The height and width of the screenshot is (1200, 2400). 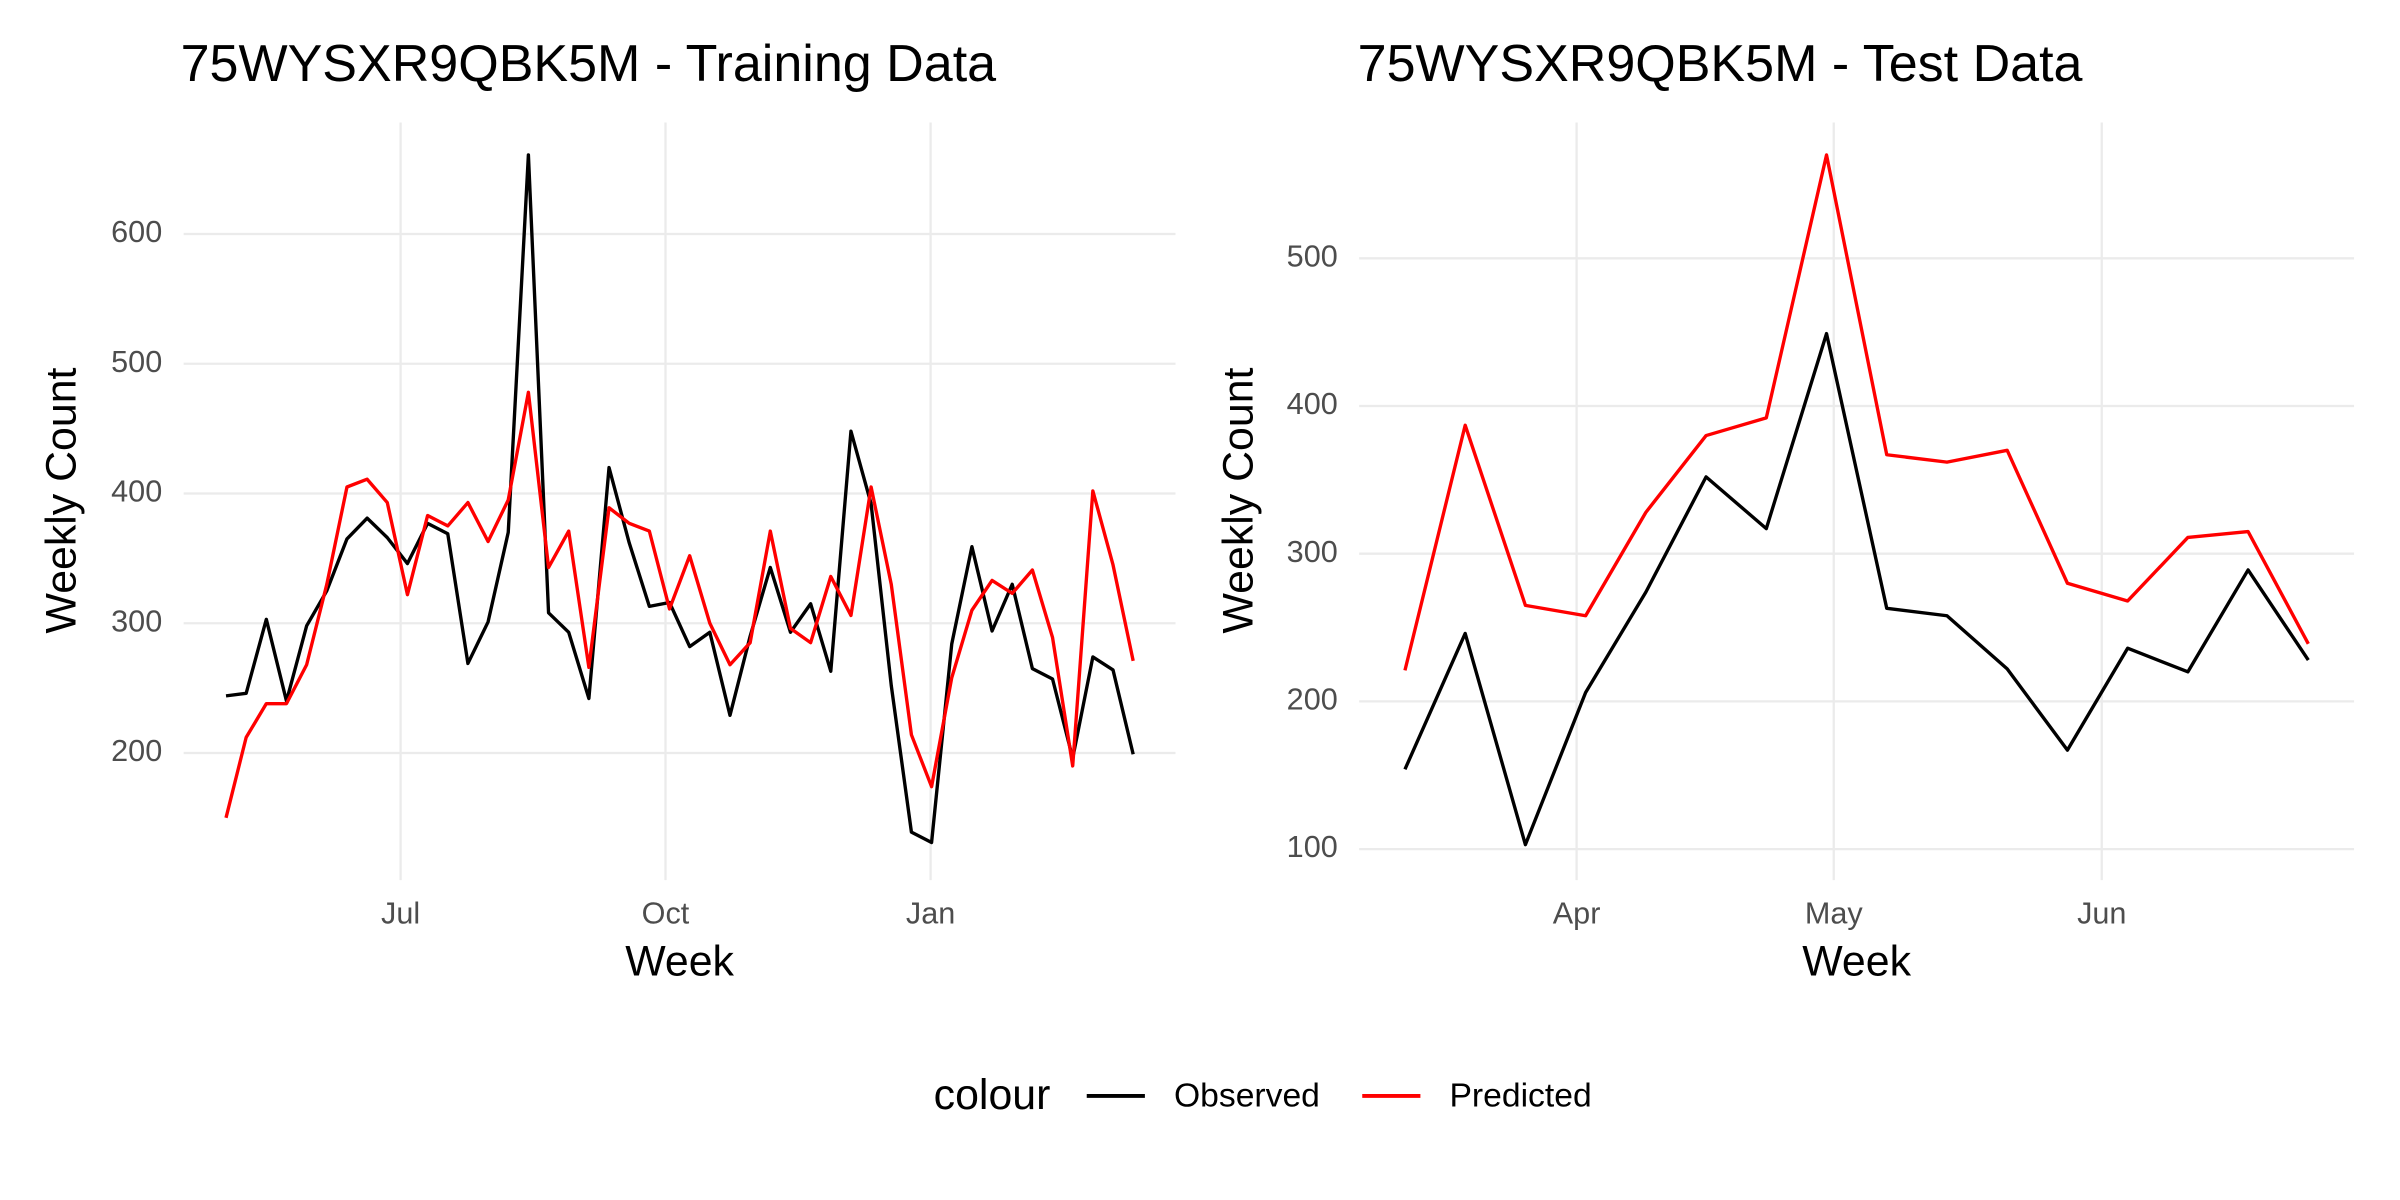 What do you see at coordinates (1720, 64) in the screenshot?
I see `chart-title: 75WYSXR9QBK5M - Test Data` at bounding box center [1720, 64].